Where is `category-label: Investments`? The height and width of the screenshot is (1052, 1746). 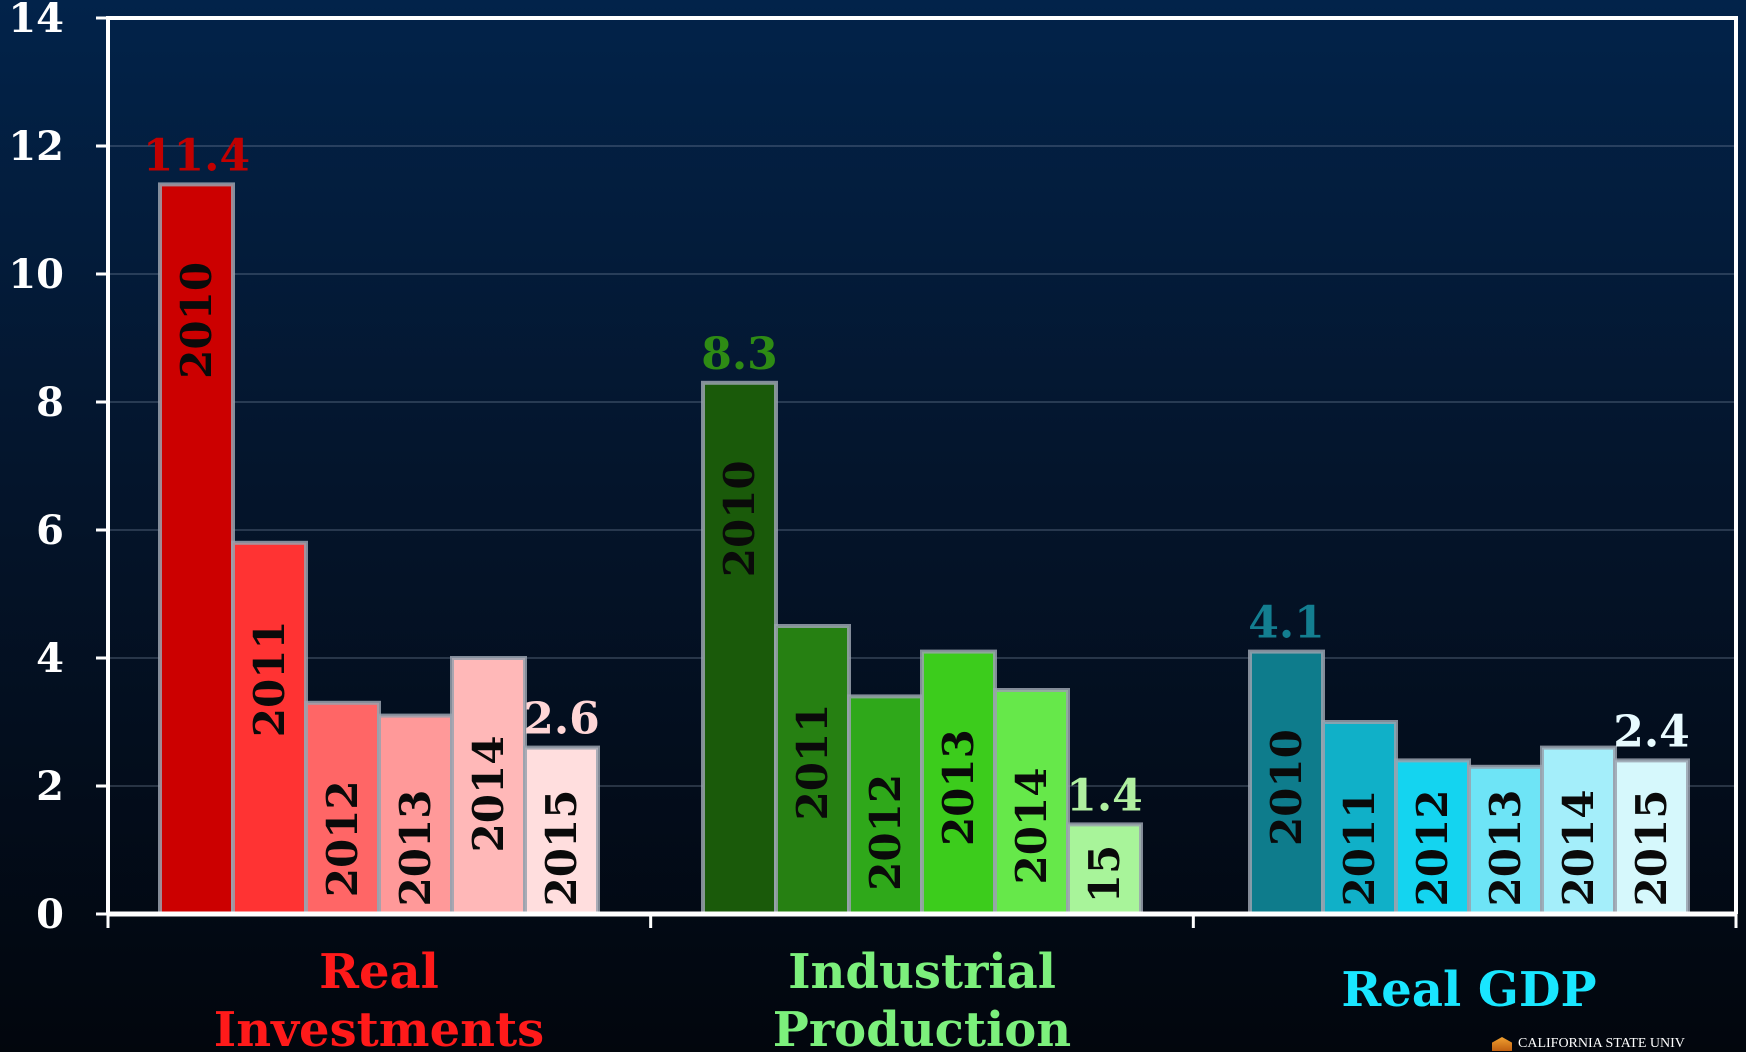
category-label: Investments is located at coordinates (379, 1027).